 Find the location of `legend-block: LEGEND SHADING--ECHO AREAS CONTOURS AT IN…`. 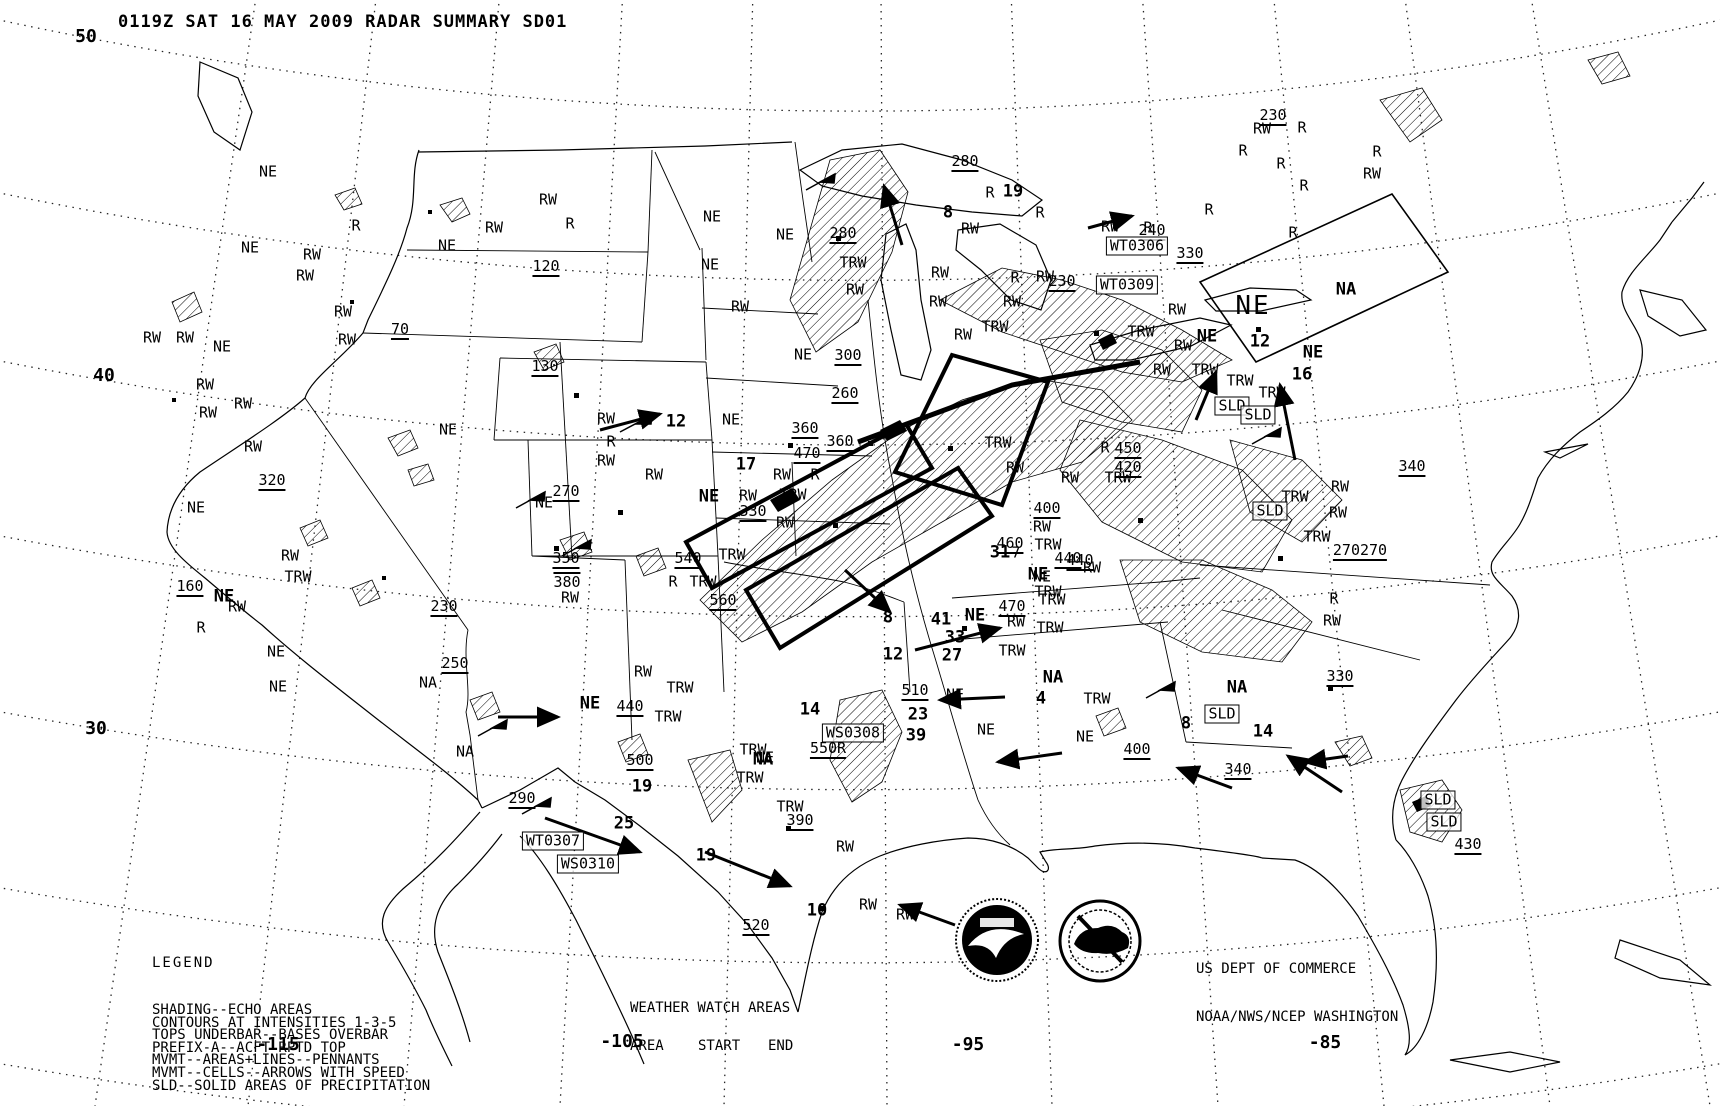

legend-block: LEGEND SHADING--ECHO AREAS CONTOURS AT IN… is located at coordinates (291, 1019).